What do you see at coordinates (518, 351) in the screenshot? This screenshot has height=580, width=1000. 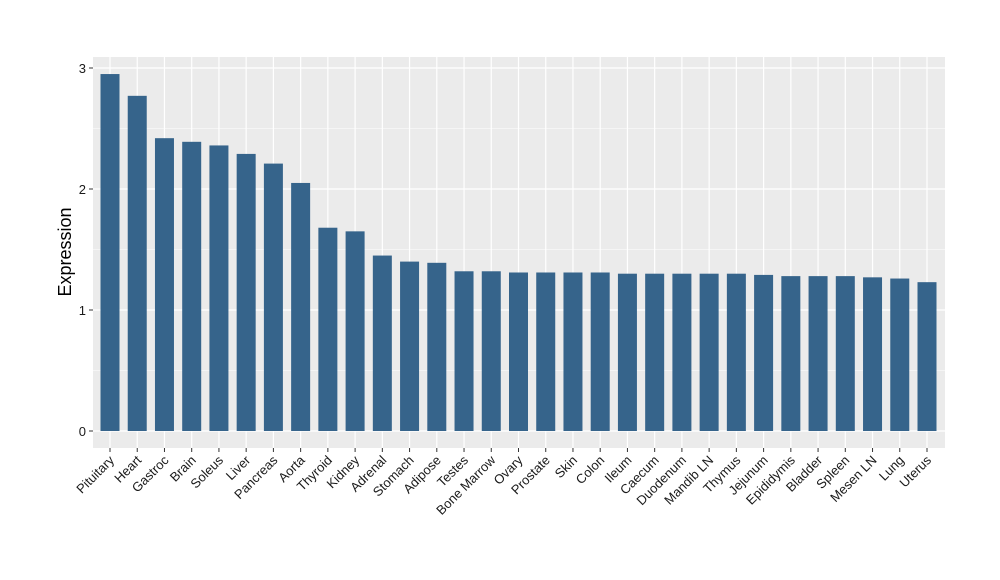 I see `bar-ovary` at bounding box center [518, 351].